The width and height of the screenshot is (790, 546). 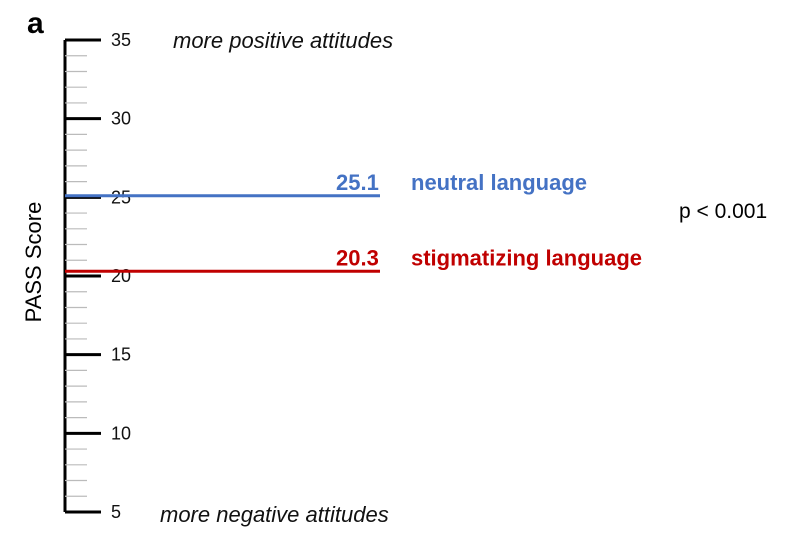 I want to click on y-tick-label: 35, so click(x=121, y=40).